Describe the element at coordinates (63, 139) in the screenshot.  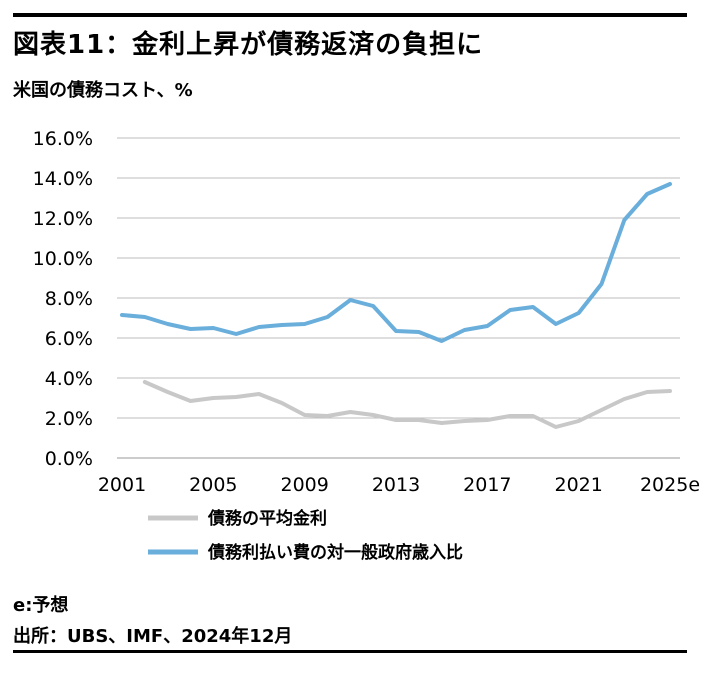
I see `y-tick-label: 16.0%` at that location.